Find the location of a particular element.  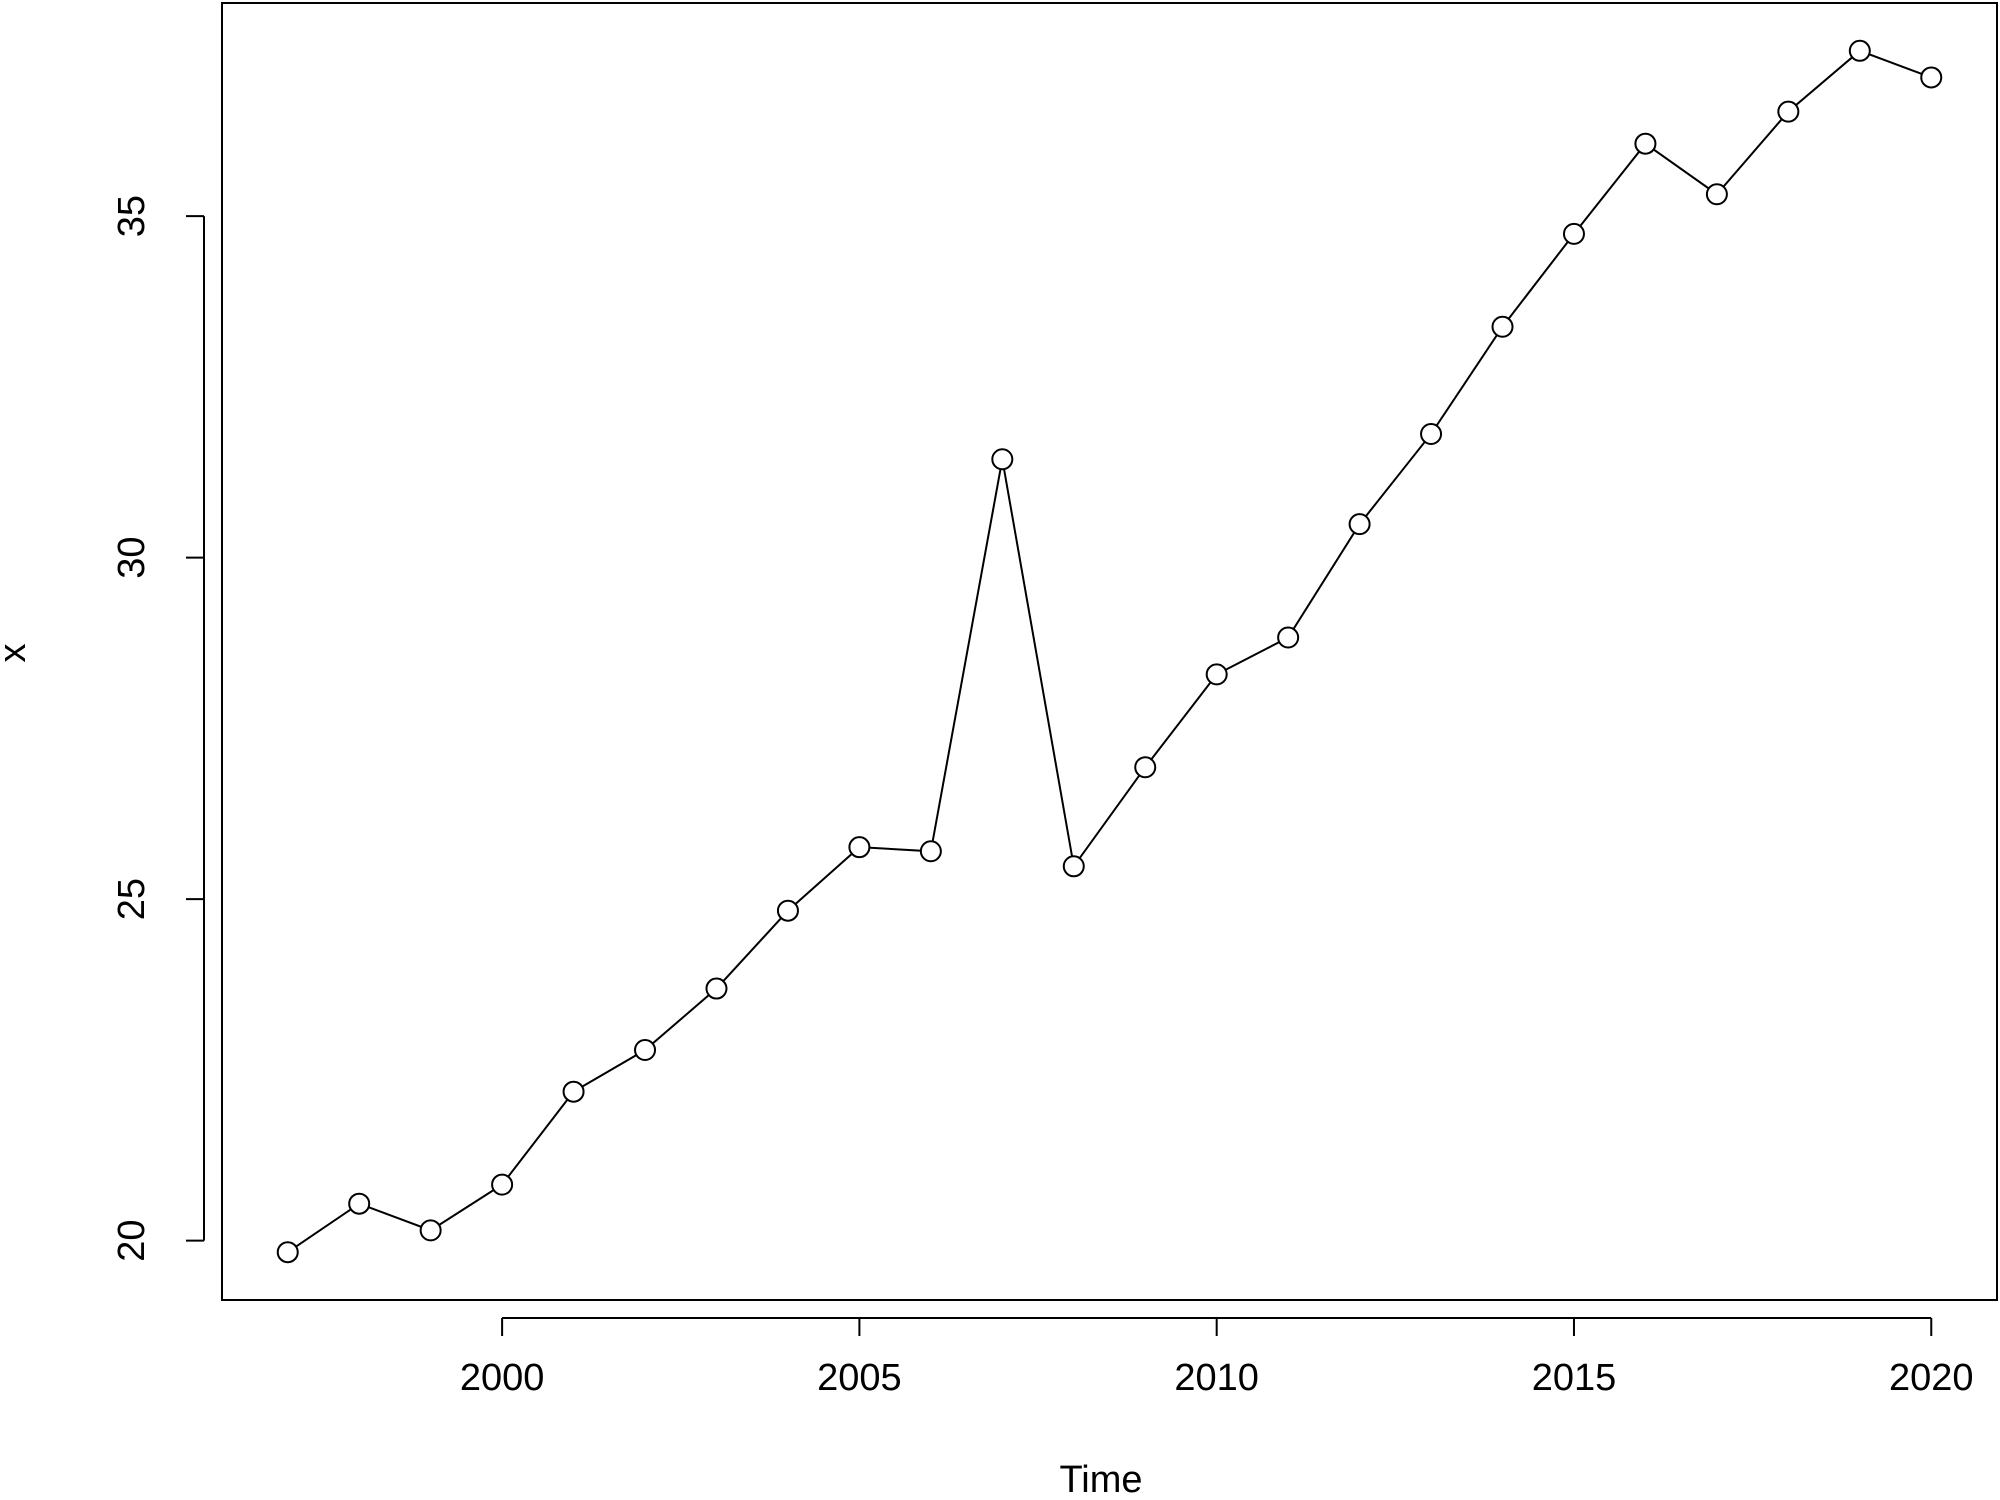

x-axis-label: Time is located at coordinates (1100, 1479).